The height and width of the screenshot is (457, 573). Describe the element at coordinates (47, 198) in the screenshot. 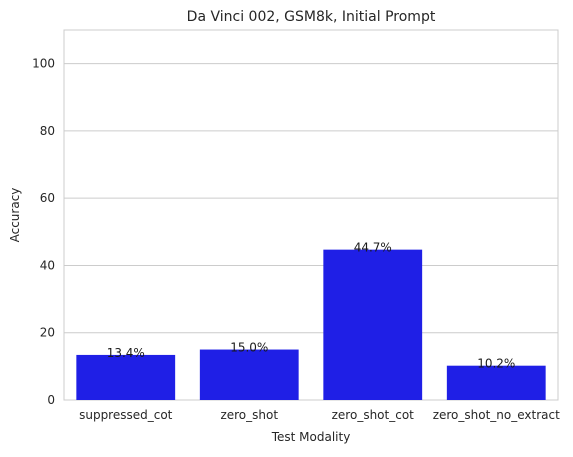

I see `y-tick-label: 60` at that location.